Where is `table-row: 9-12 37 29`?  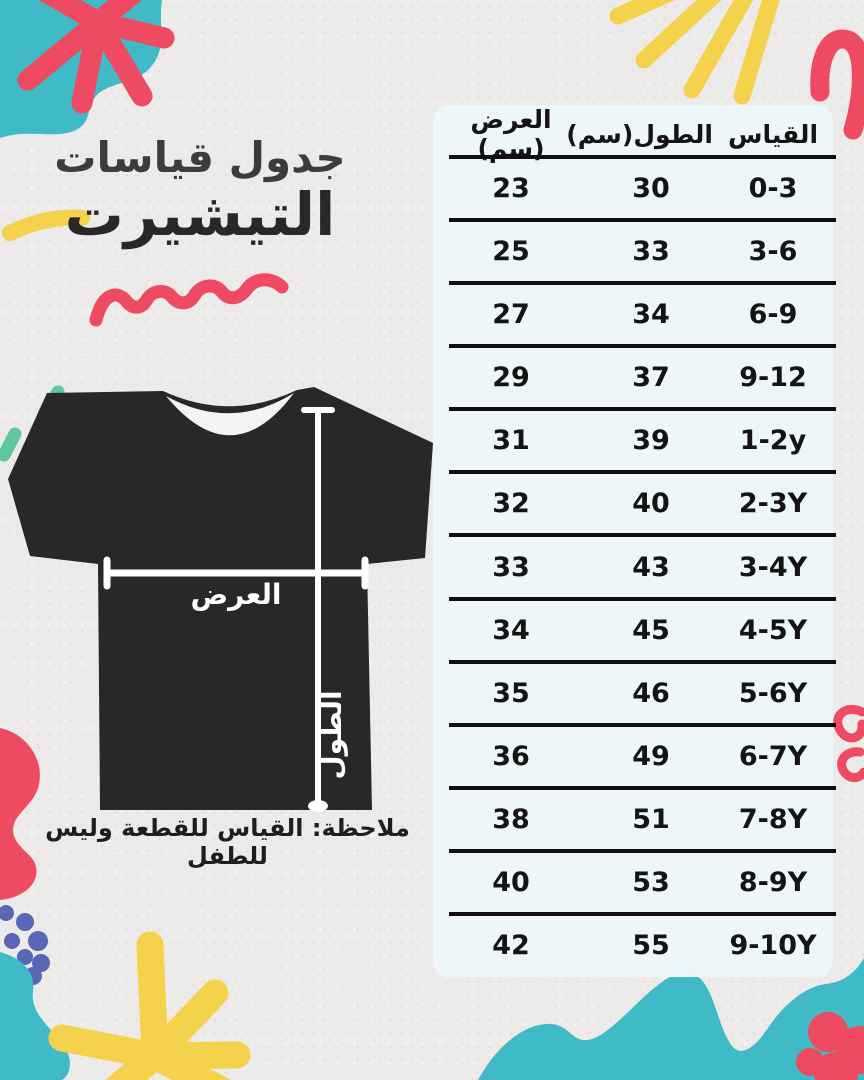
table-row: 9-12 37 29 is located at coordinates (634, 376).